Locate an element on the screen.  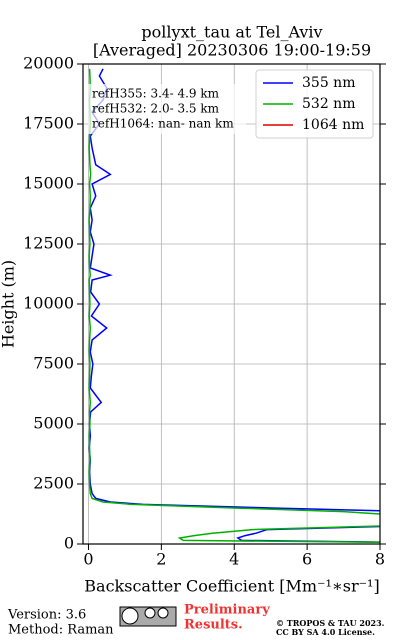
y-tick-label: 12500 is located at coordinates (48, 243).